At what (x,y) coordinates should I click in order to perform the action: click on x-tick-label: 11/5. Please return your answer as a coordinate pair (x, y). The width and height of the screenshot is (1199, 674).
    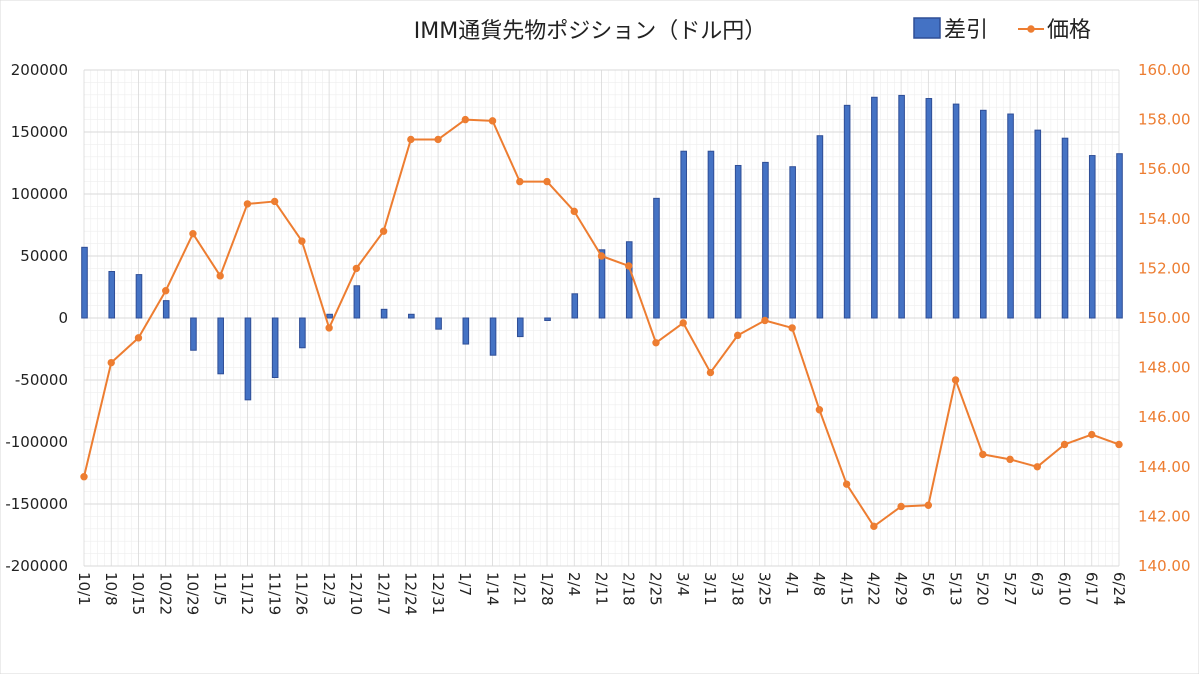
    Looking at the image, I should click on (220, 589).